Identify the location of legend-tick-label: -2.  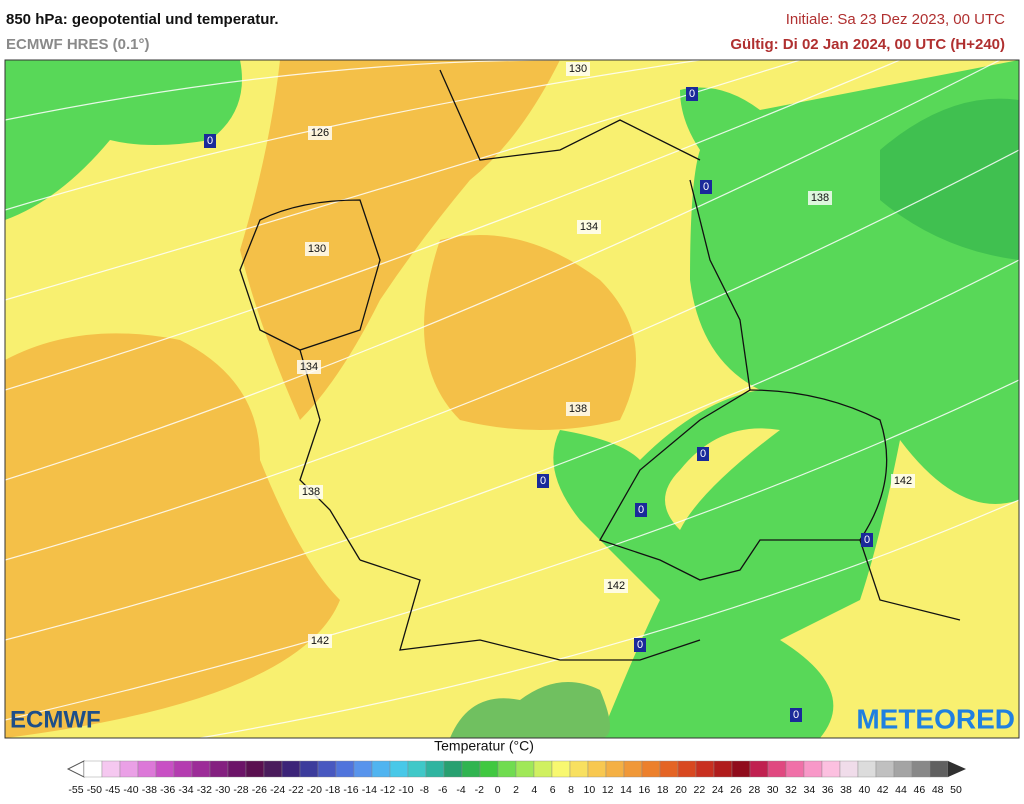
(479, 790).